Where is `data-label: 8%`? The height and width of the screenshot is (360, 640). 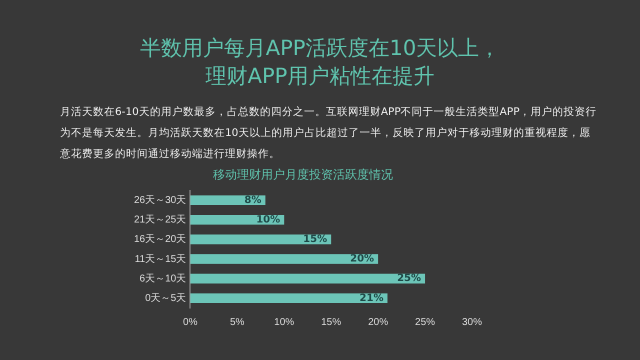 data-label: 8% is located at coordinates (253, 200).